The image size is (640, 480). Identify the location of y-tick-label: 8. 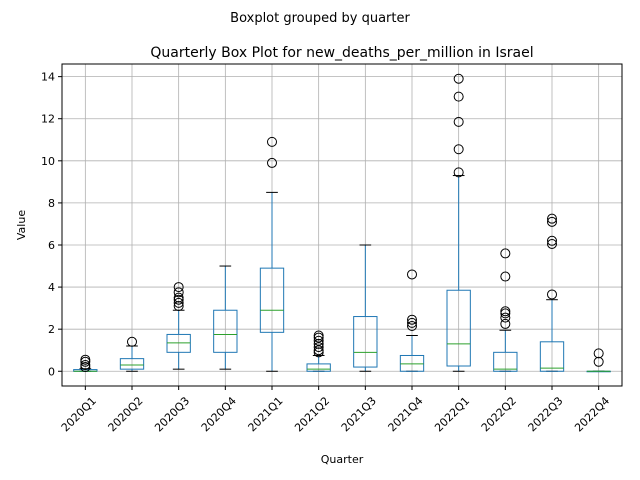
(51, 203).